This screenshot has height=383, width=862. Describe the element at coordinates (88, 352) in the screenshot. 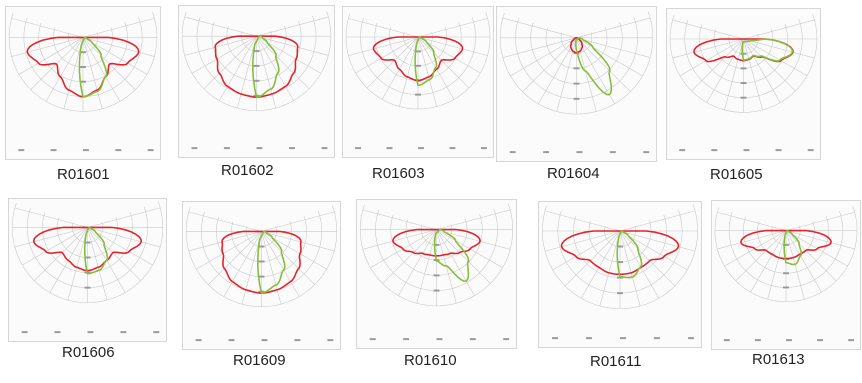

I see `chart-caption: R01606` at that location.